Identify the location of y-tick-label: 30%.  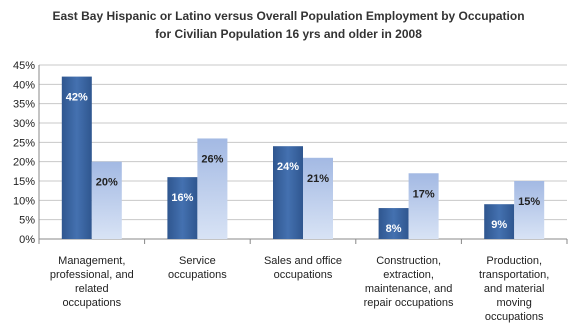
(24, 124).